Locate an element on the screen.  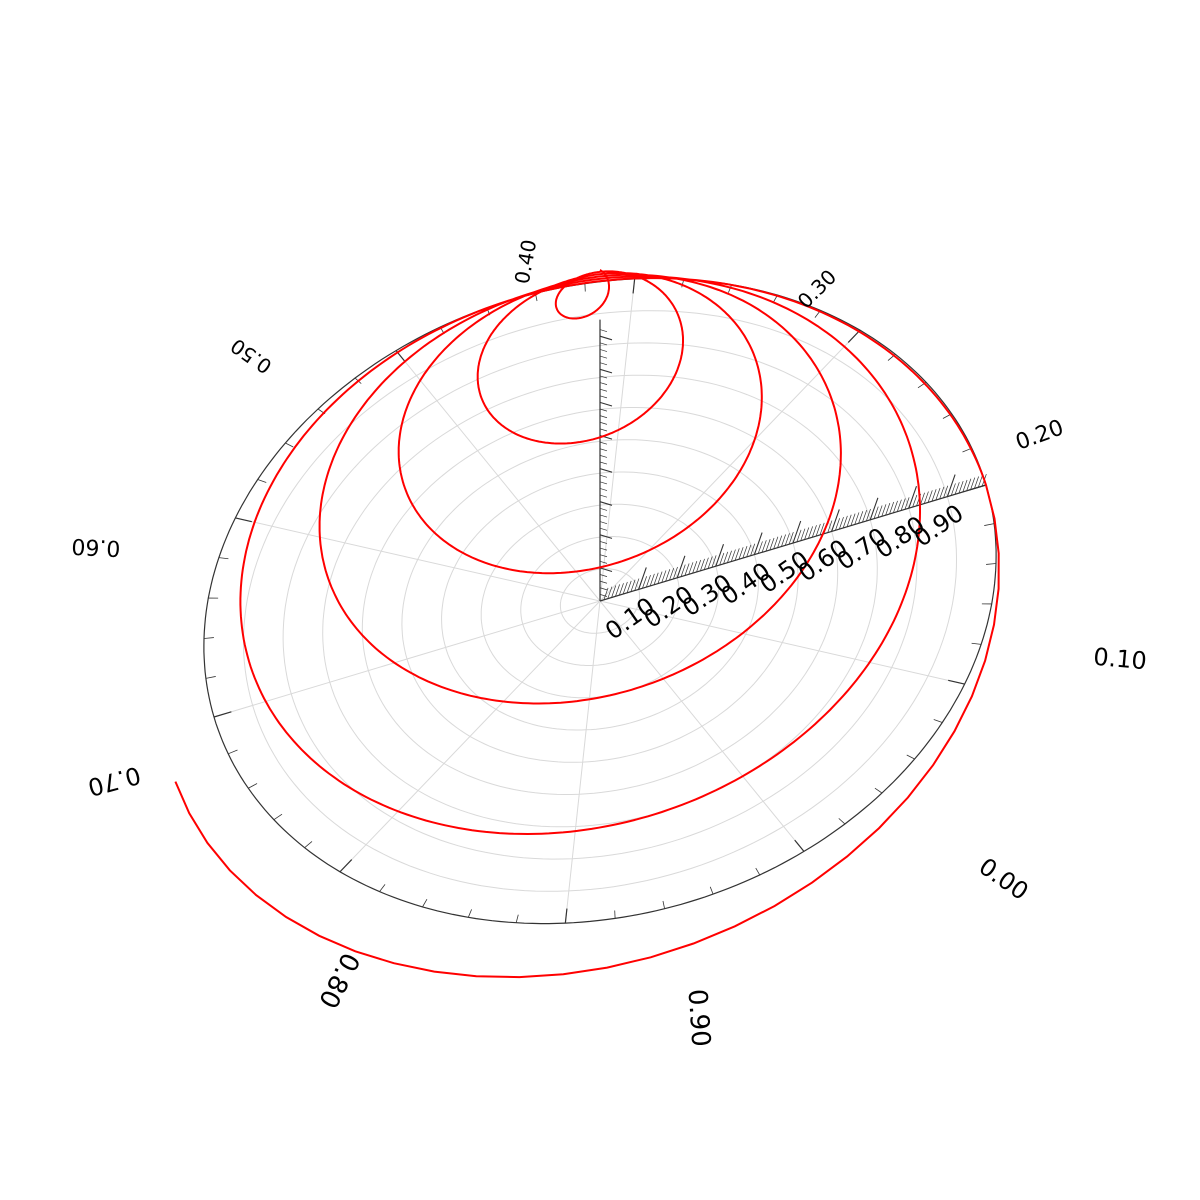
axes is located at coordinates (793, 460).